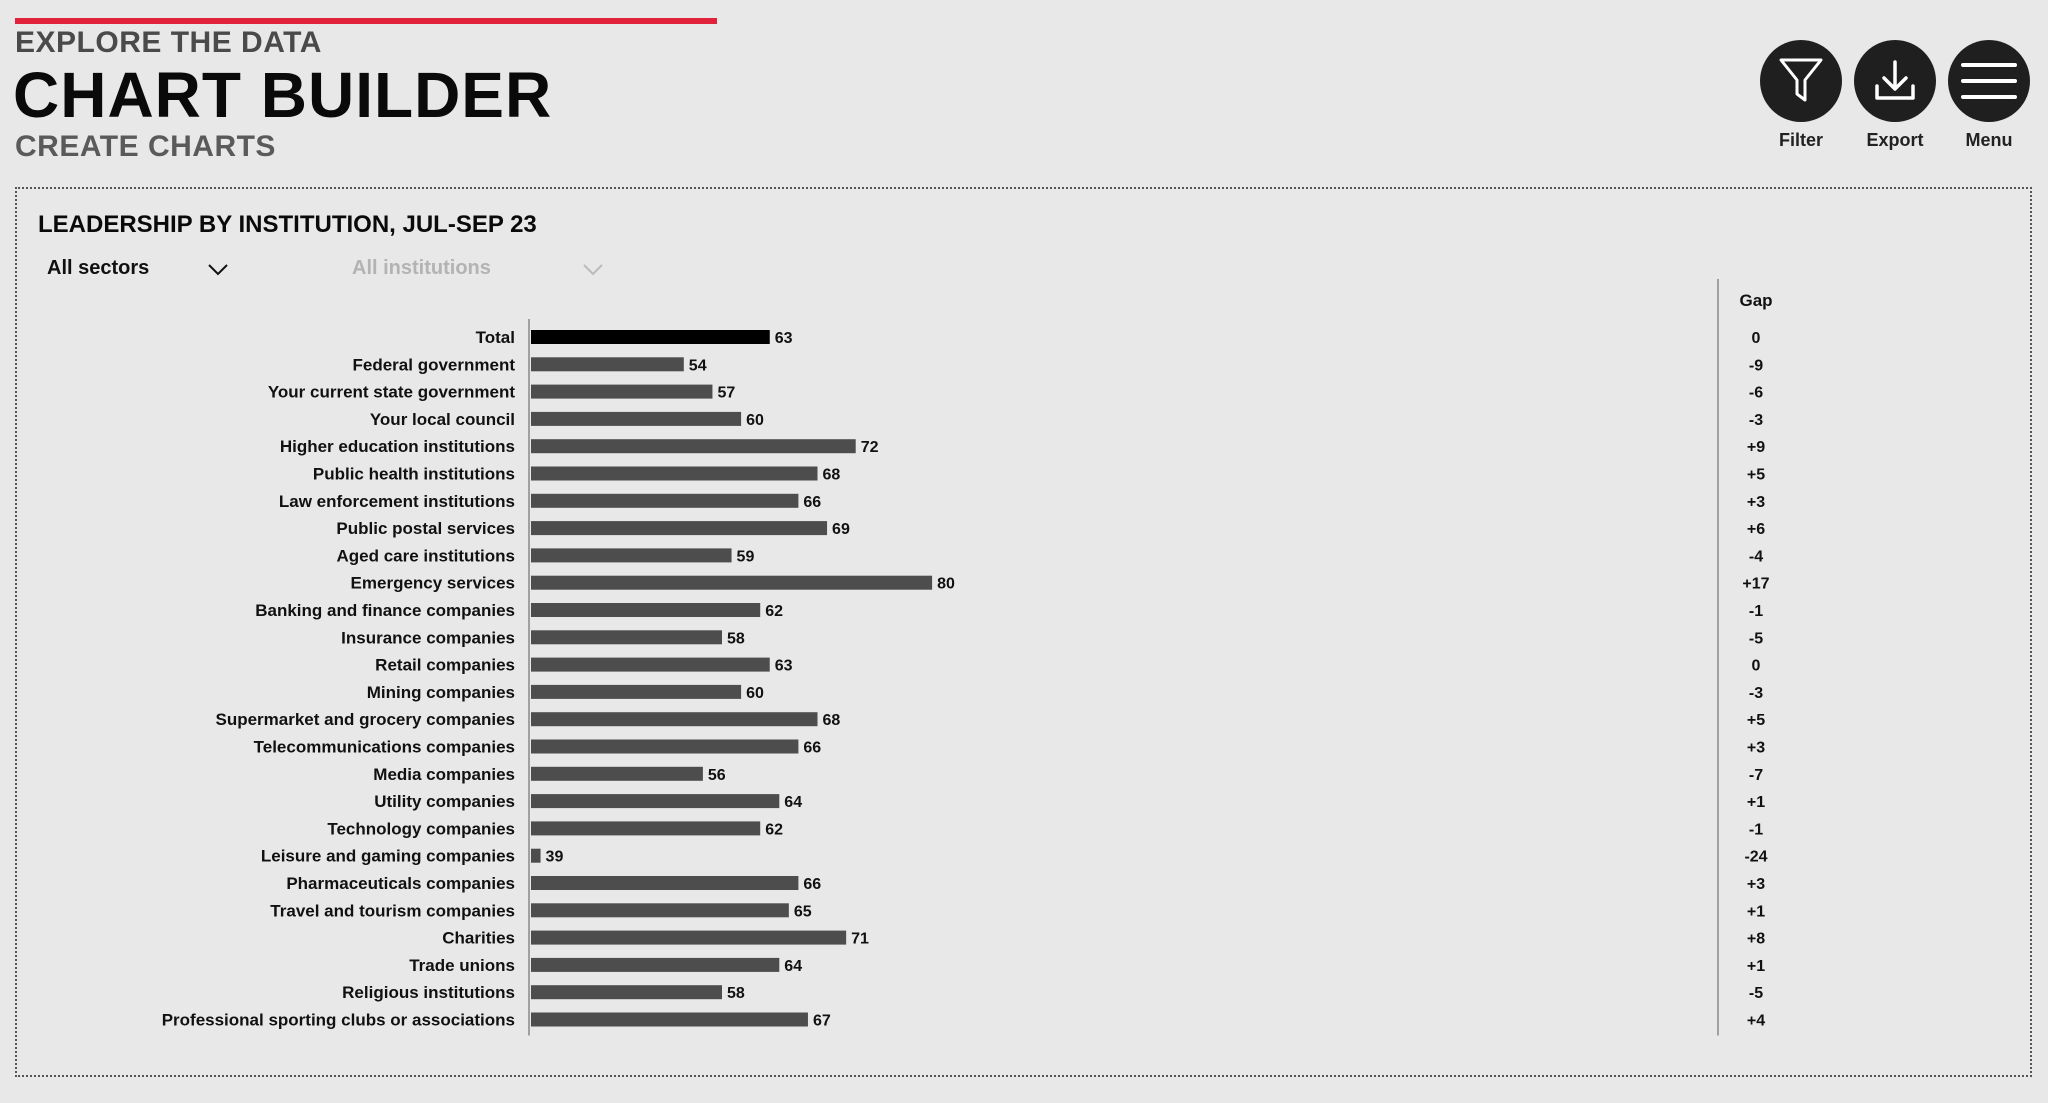  What do you see at coordinates (1989, 140) in the screenshot?
I see `menu-label: Menu` at bounding box center [1989, 140].